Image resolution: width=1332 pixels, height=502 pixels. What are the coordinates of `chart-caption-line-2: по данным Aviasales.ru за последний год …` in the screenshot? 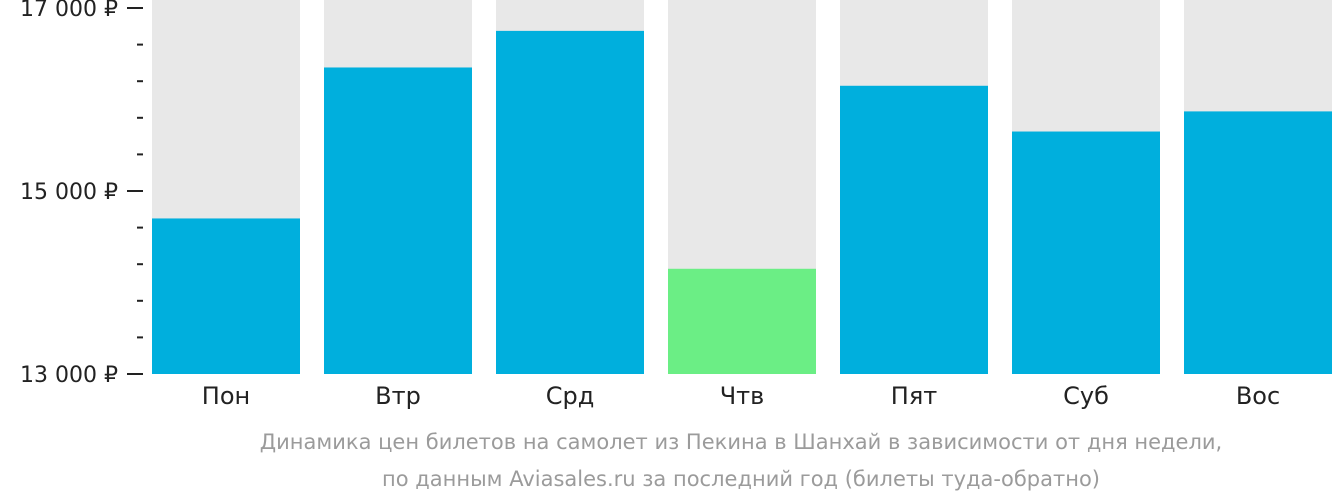 It's located at (741, 479).